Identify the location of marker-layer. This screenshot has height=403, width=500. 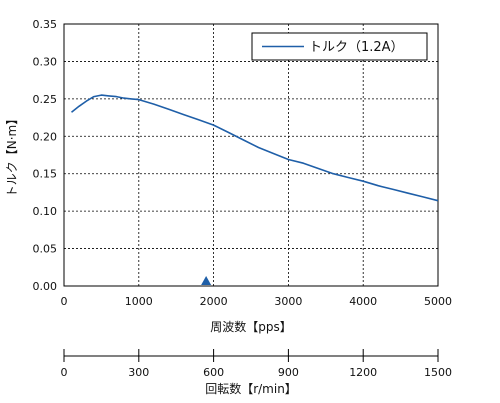
(206, 280).